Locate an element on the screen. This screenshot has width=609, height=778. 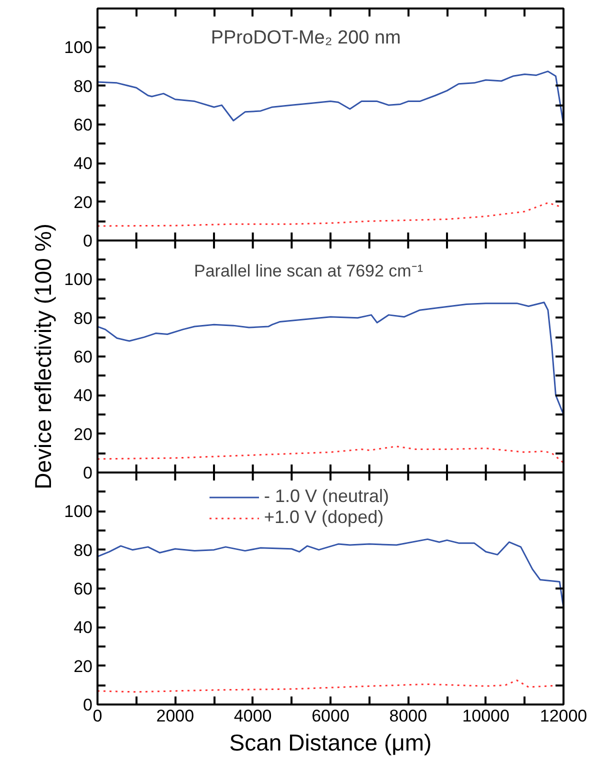
x-axis-title: Scan Distance (μm) is located at coordinates (330, 743).